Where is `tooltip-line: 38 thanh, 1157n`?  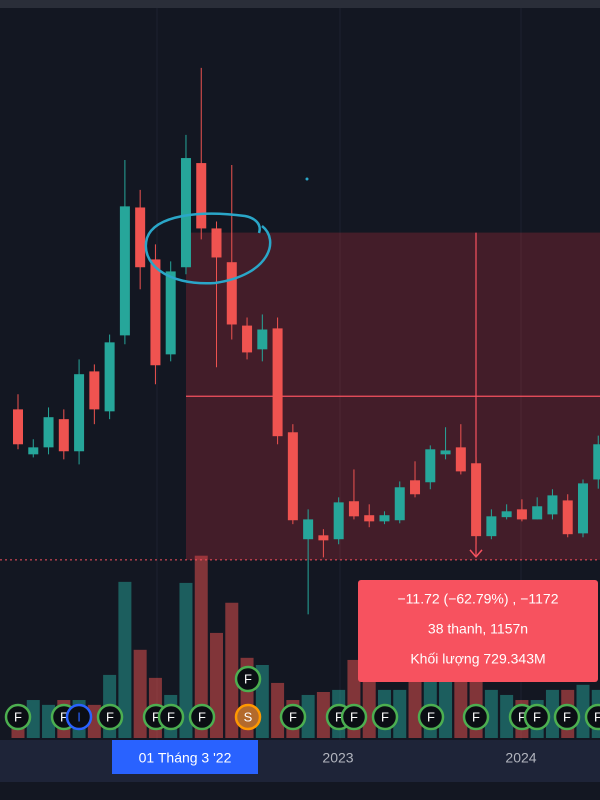 tooltip-line: 38 thanh, 1157n is located at coordinates (478, 629).